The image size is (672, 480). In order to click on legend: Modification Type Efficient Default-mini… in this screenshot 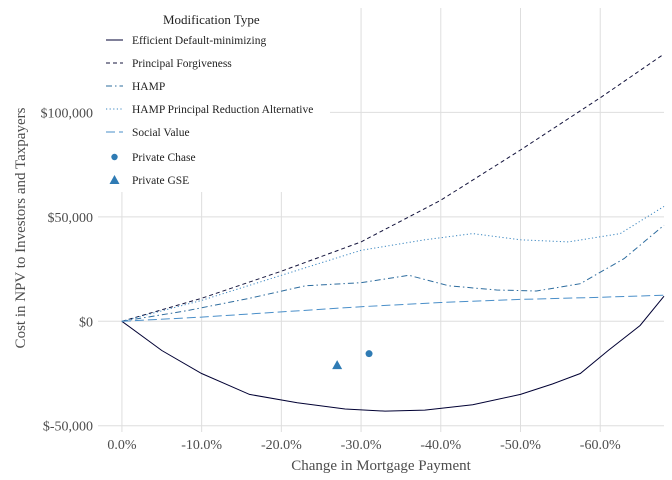, I will do `click(214, 100)`.